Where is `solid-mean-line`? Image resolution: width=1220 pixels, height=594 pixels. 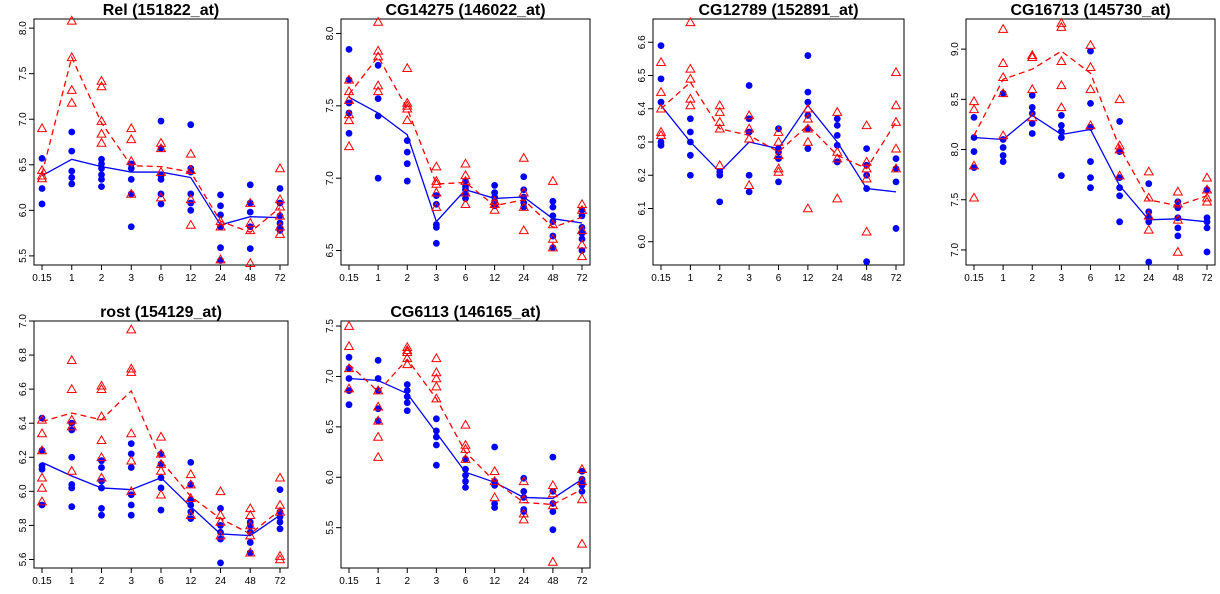
solid-mean-line is located at coordinates (161, 192).